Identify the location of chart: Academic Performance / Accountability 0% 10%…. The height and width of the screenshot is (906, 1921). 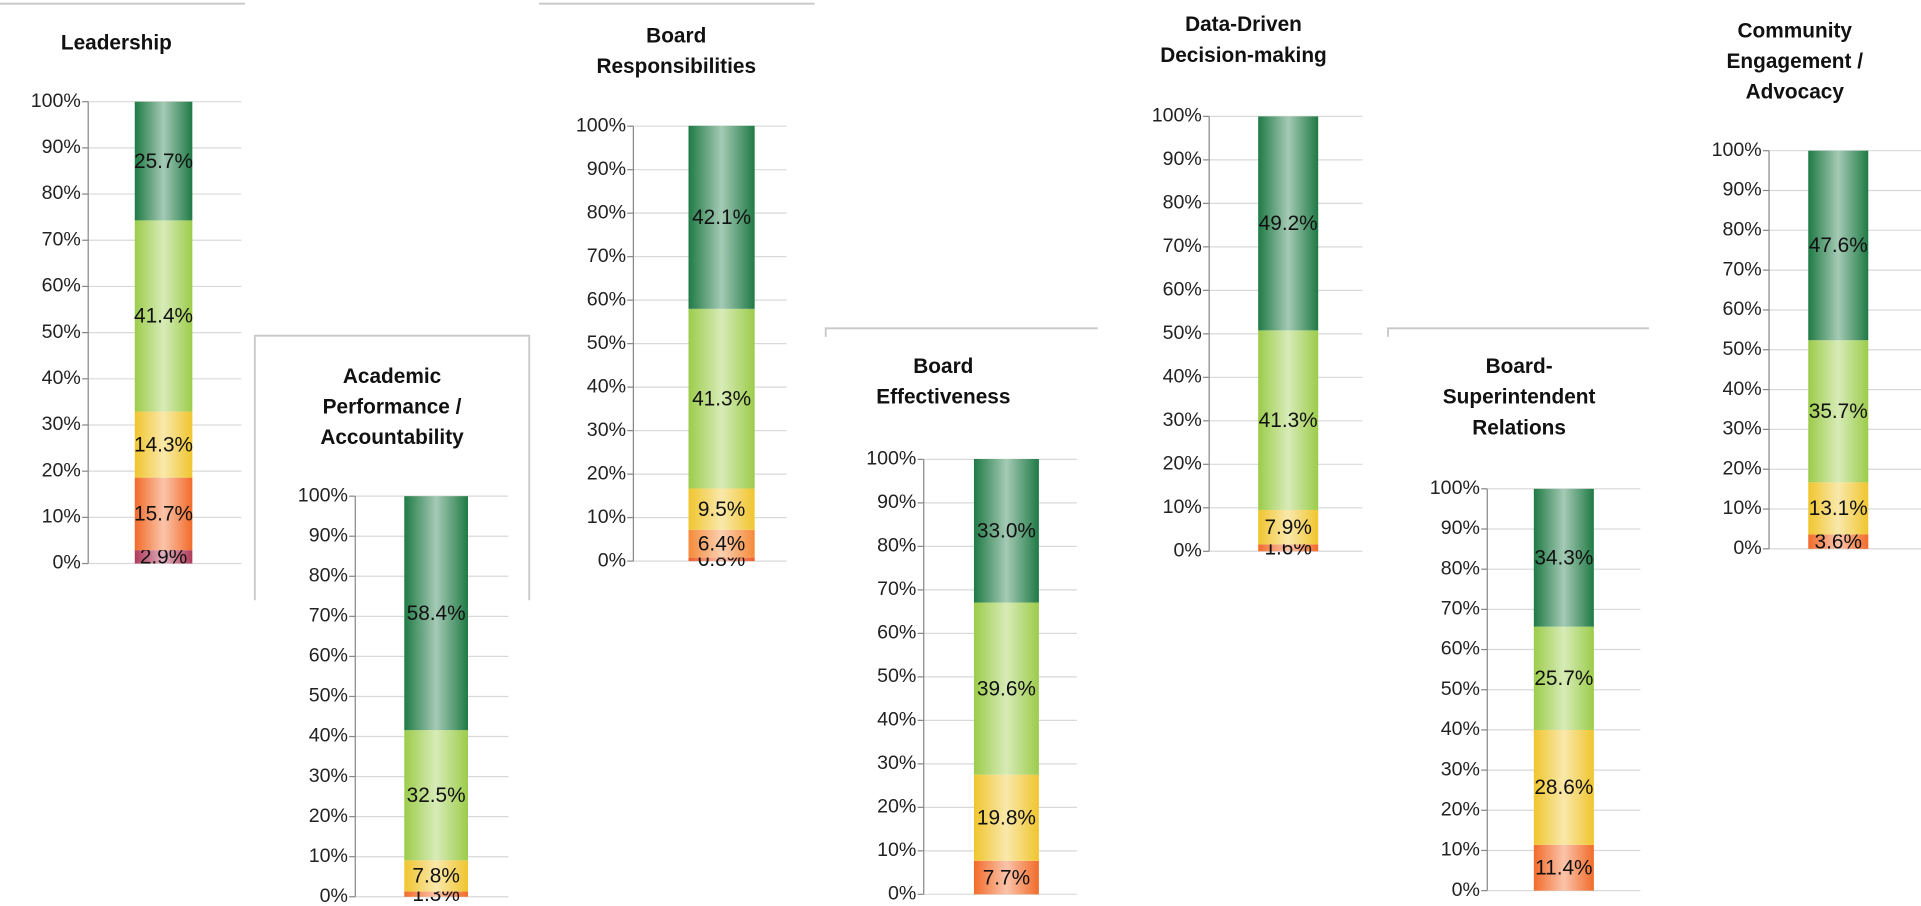
(403, 635).